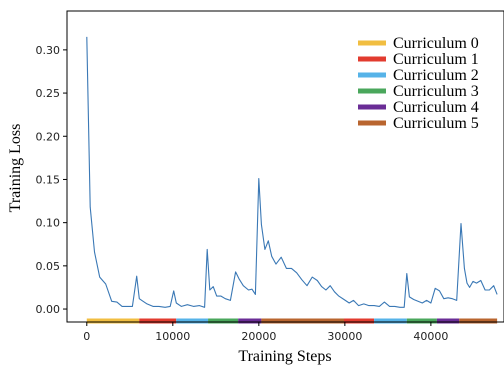 Image resolution: width=504 pixels, height=365 pixels. I want to click on legend-label-0: Curriculum 0, so click(436, 43).